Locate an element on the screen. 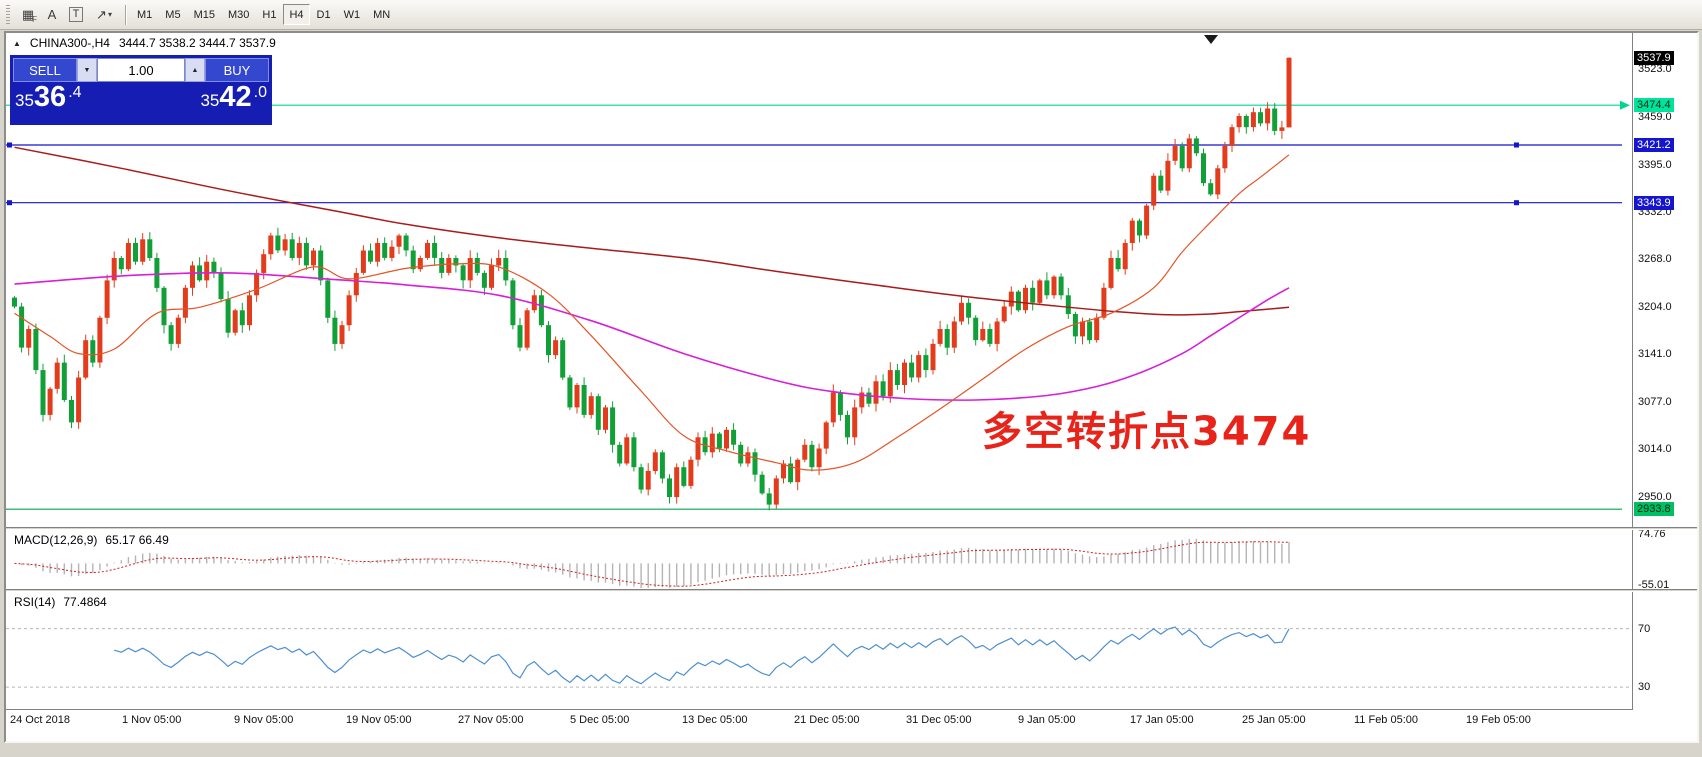 The width and height of the screenshot is (1702, 757). rsi-label: RSI(14) 77.4864 is located at coordinates (60, 602).